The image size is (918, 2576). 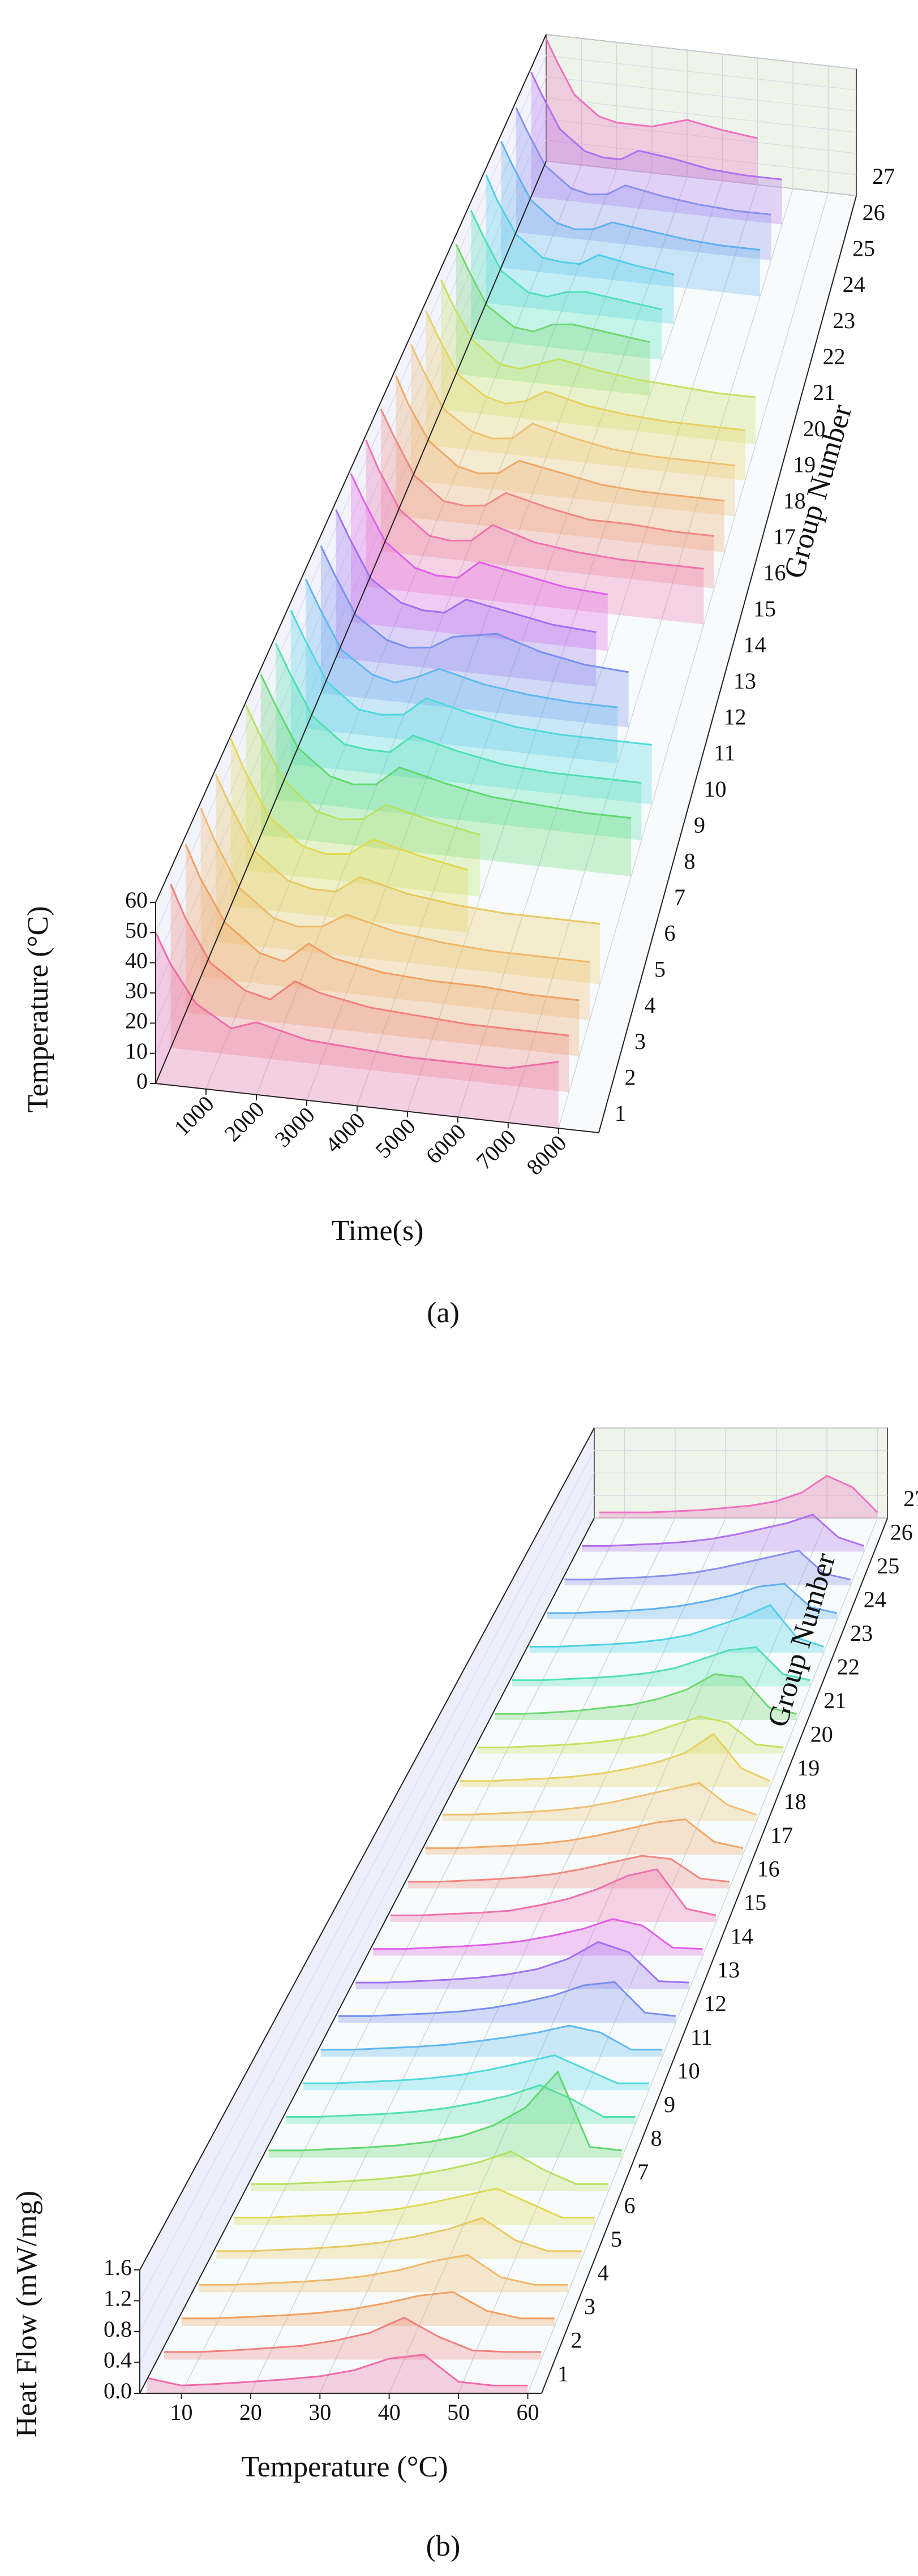 I want to click on x-tick-label: 5000, so click(x=395, y=1138).